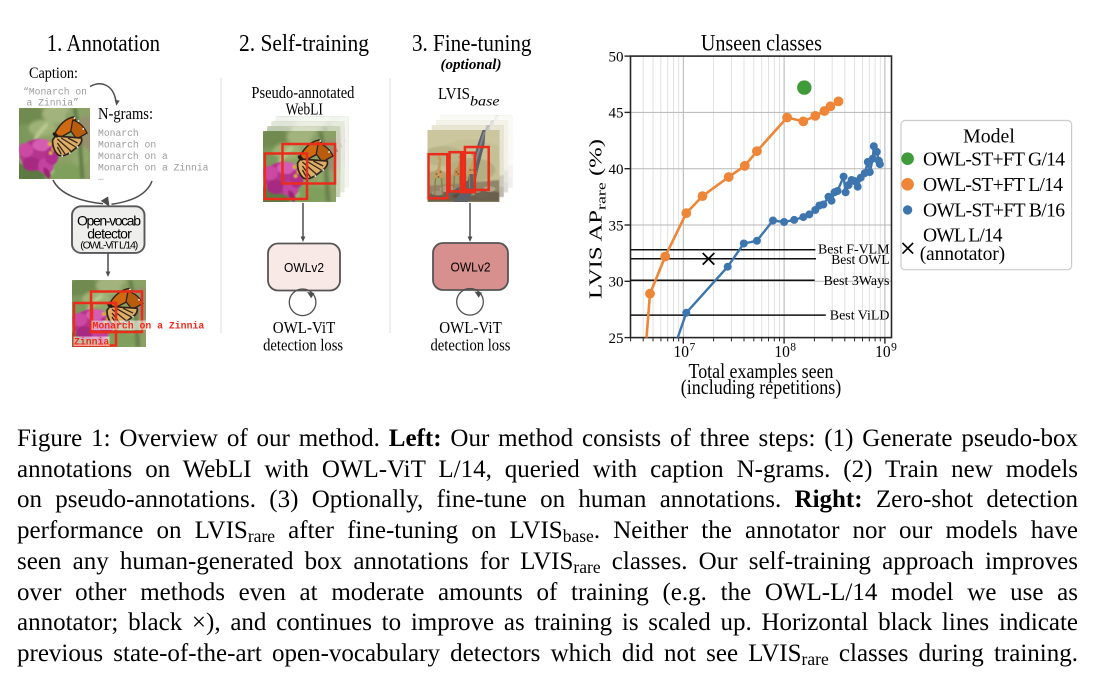 The height and width of the screenshot is (684, 1096). I want to click on svg-text: (including repetitions), so click(761, 387).